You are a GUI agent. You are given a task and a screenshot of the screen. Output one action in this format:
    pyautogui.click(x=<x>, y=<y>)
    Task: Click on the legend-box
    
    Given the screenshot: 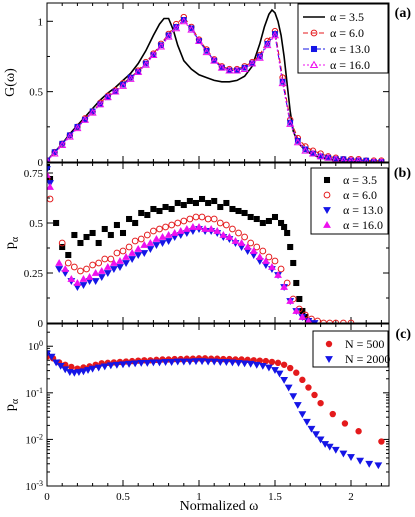 What is the action you would take?
    pyautogui.click(x=349, y=201)
    